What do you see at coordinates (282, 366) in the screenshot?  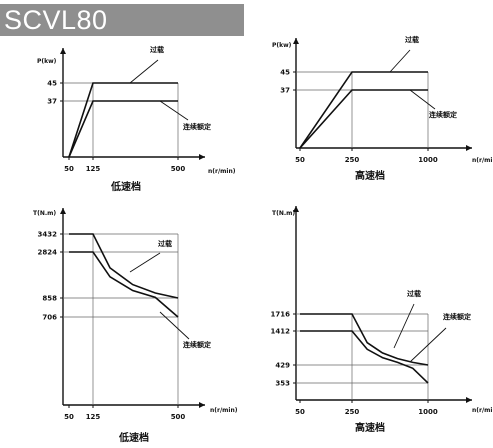 I see `y-tick-label: 429` at bounding box center [282, 366].